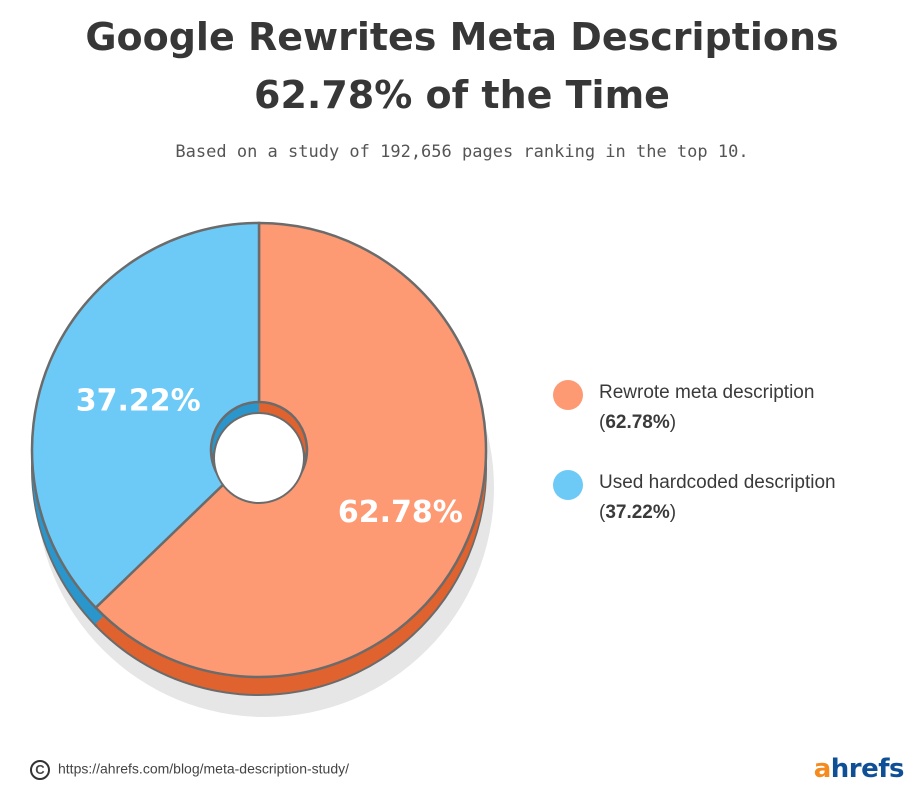 Image resolution: width=924 pixels, height=802 pixels. I want to click on chart-title-line-1: Google Rewrites Meta Descriptions, so click(462, 37).